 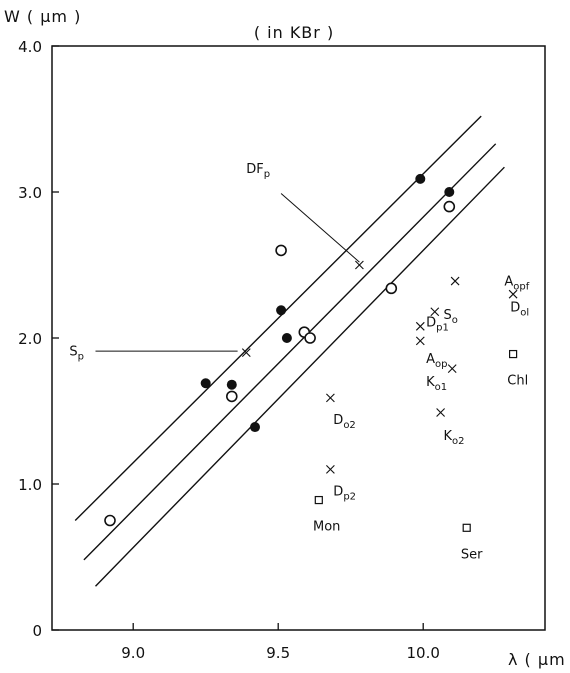 What do you see at coordinates (454, 438) in the screenshot?
I see `annotation-label: Ko2` at bounding box center [454, 438].